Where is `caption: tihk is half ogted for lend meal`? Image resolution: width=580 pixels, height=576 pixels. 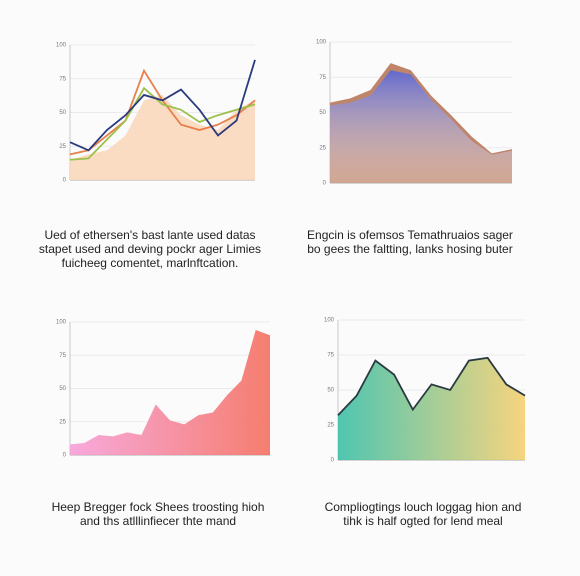 caption: tihk is half ogted for lend meal is located at coordinates (422, 521).